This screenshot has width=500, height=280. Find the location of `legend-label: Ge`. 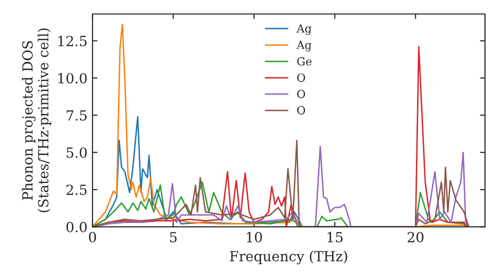

legend-label: Ge is located at coordinates (304, 61).